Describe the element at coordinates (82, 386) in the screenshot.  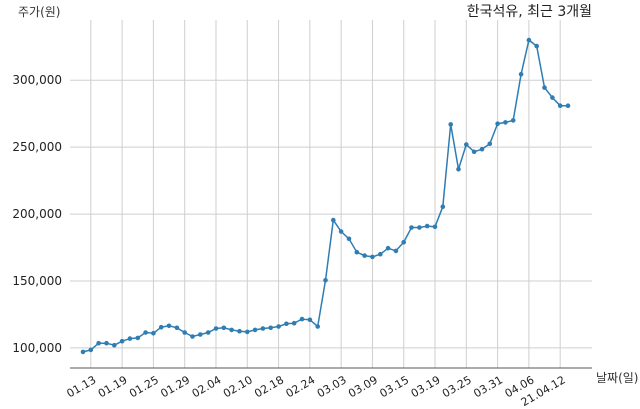
I see `x-tick-label: 01.13` at that location.